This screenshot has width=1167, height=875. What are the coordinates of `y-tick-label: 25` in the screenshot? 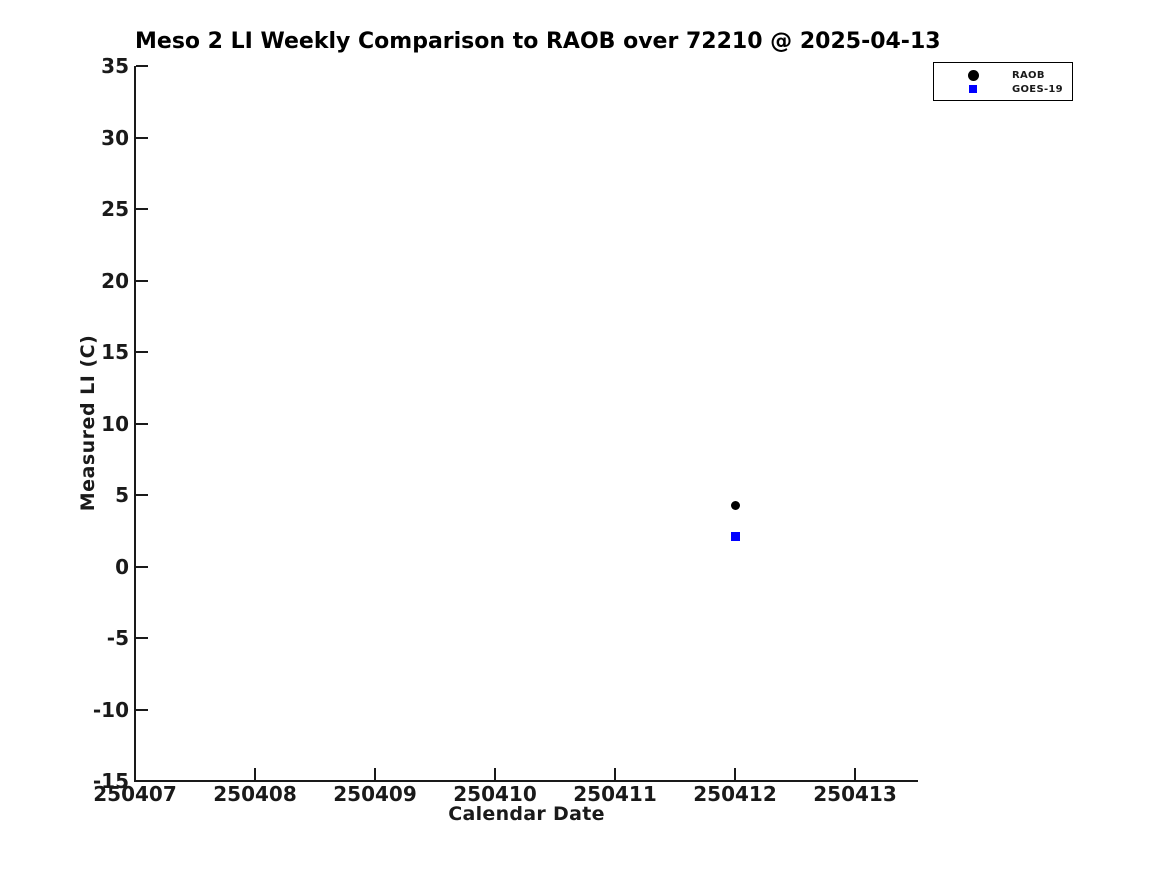 It's located at (115, 209).